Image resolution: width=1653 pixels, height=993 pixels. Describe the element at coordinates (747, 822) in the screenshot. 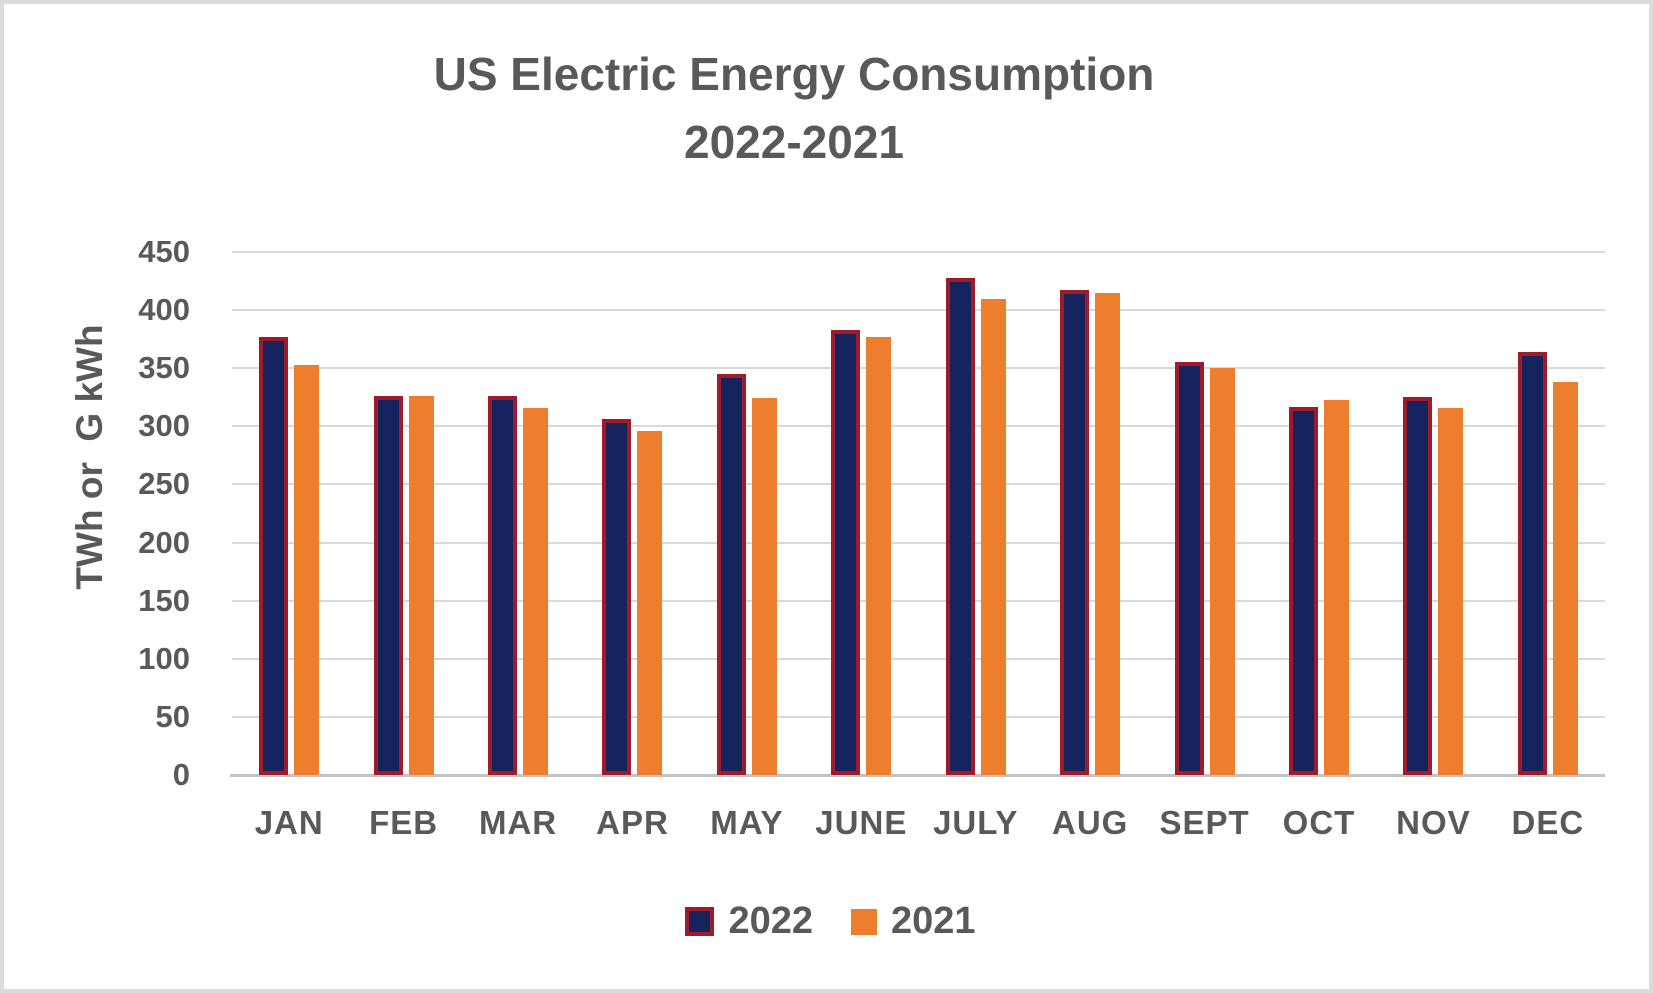

I see `x-tick-may: MAY` at that location.